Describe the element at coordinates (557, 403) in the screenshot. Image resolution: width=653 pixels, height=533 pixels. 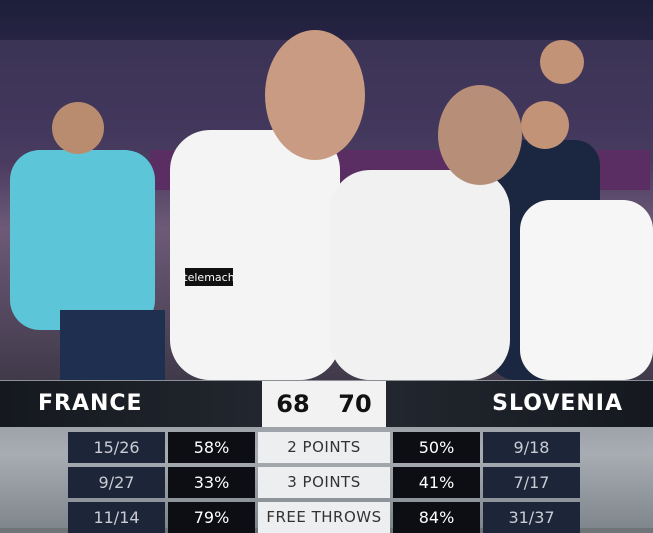
I see `away-team: SLOVENIA` at that location.